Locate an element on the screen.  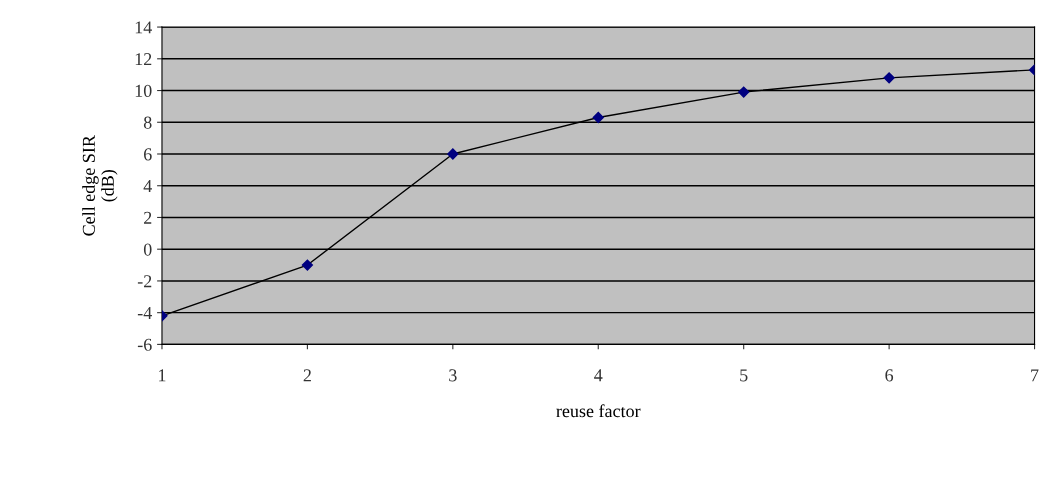
y-tick-label: -2 is located at coordinates (144, 281).